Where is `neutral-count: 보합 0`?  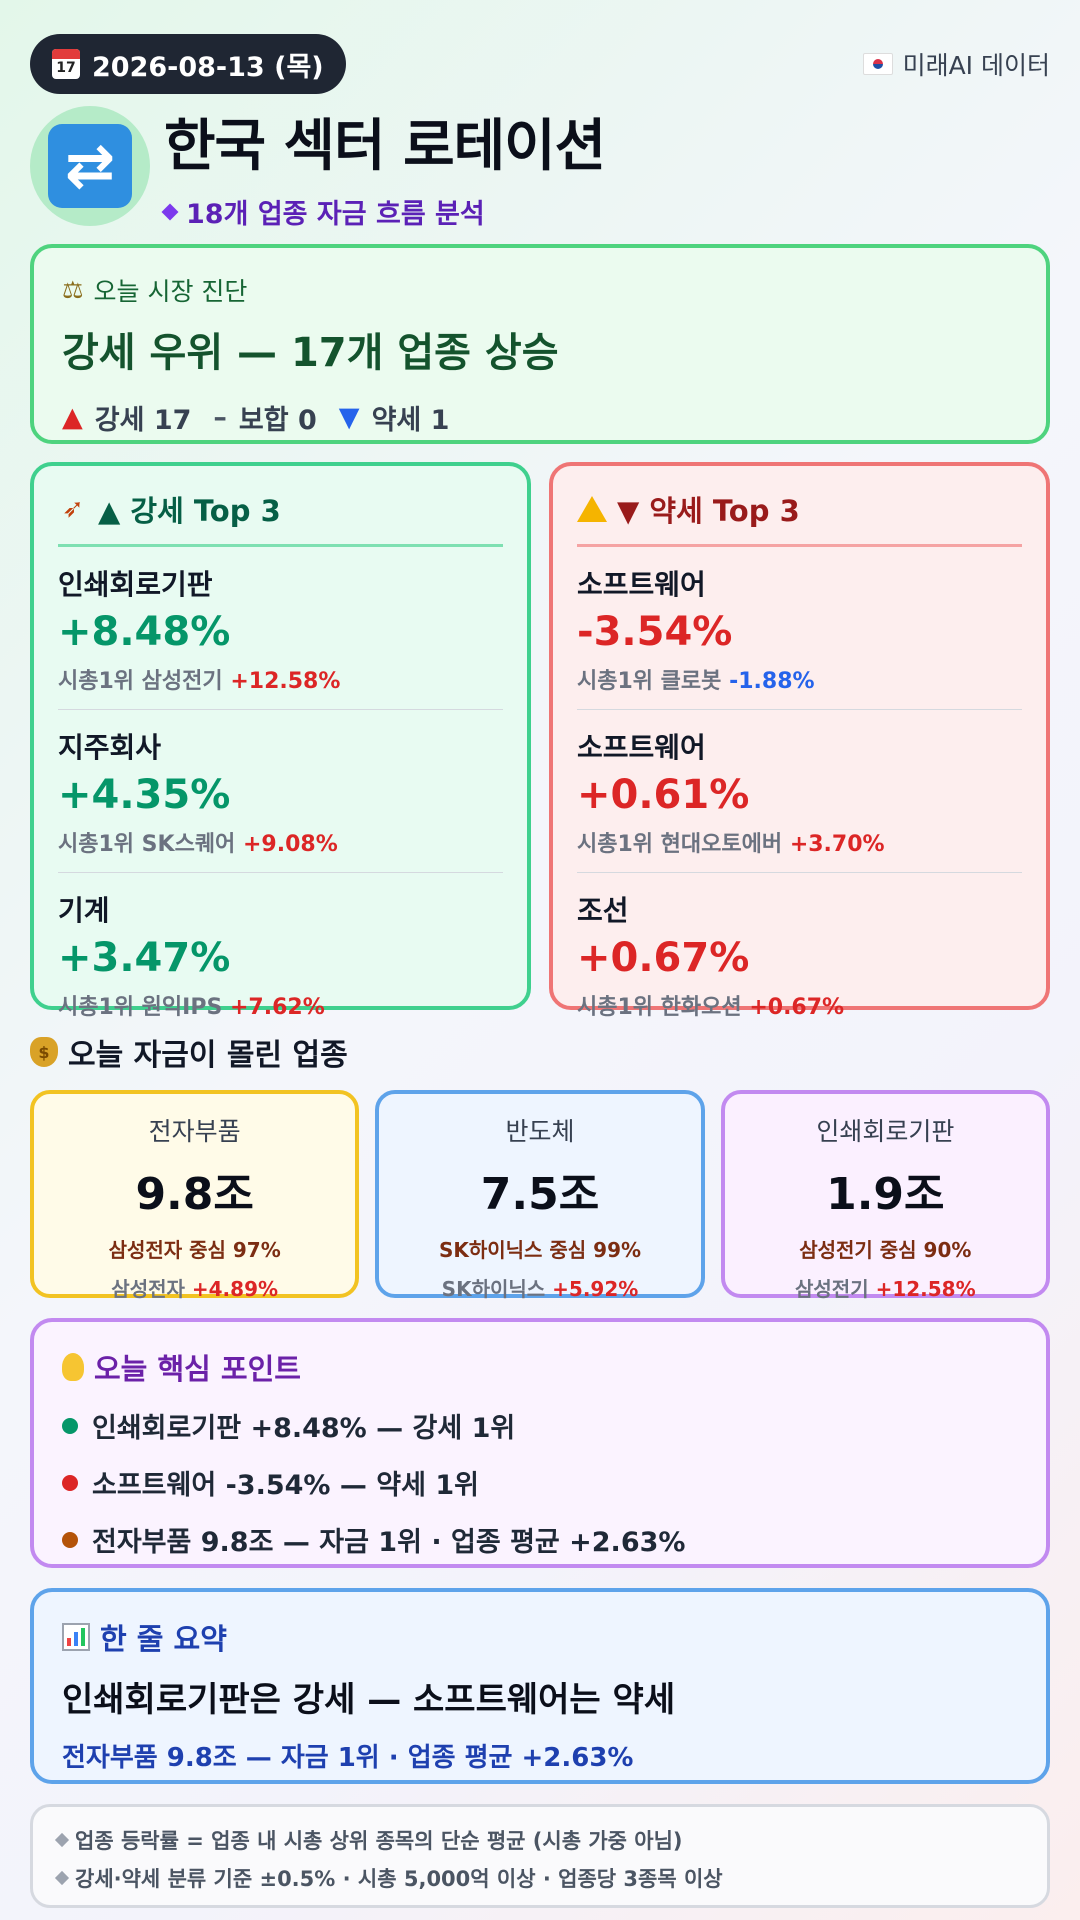
neutral-count: 보합 0 is located at coordinates (277, 420).